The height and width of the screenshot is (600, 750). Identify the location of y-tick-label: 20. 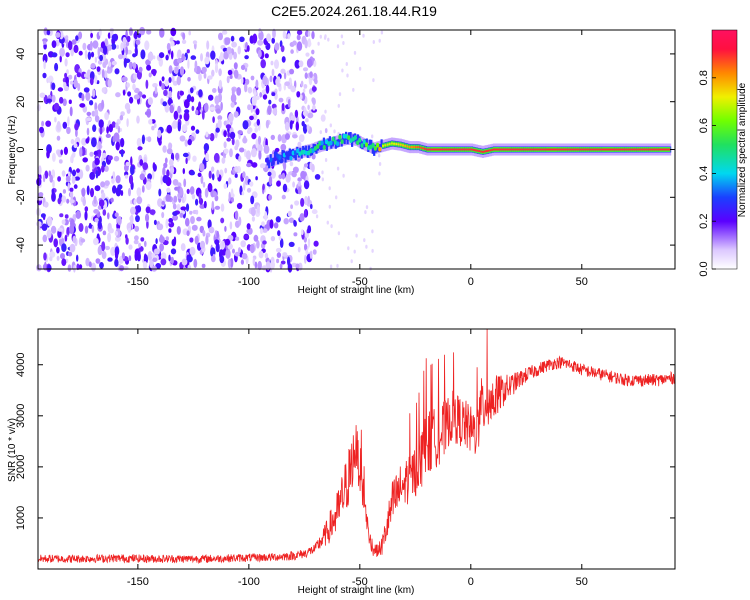
(21, 102).